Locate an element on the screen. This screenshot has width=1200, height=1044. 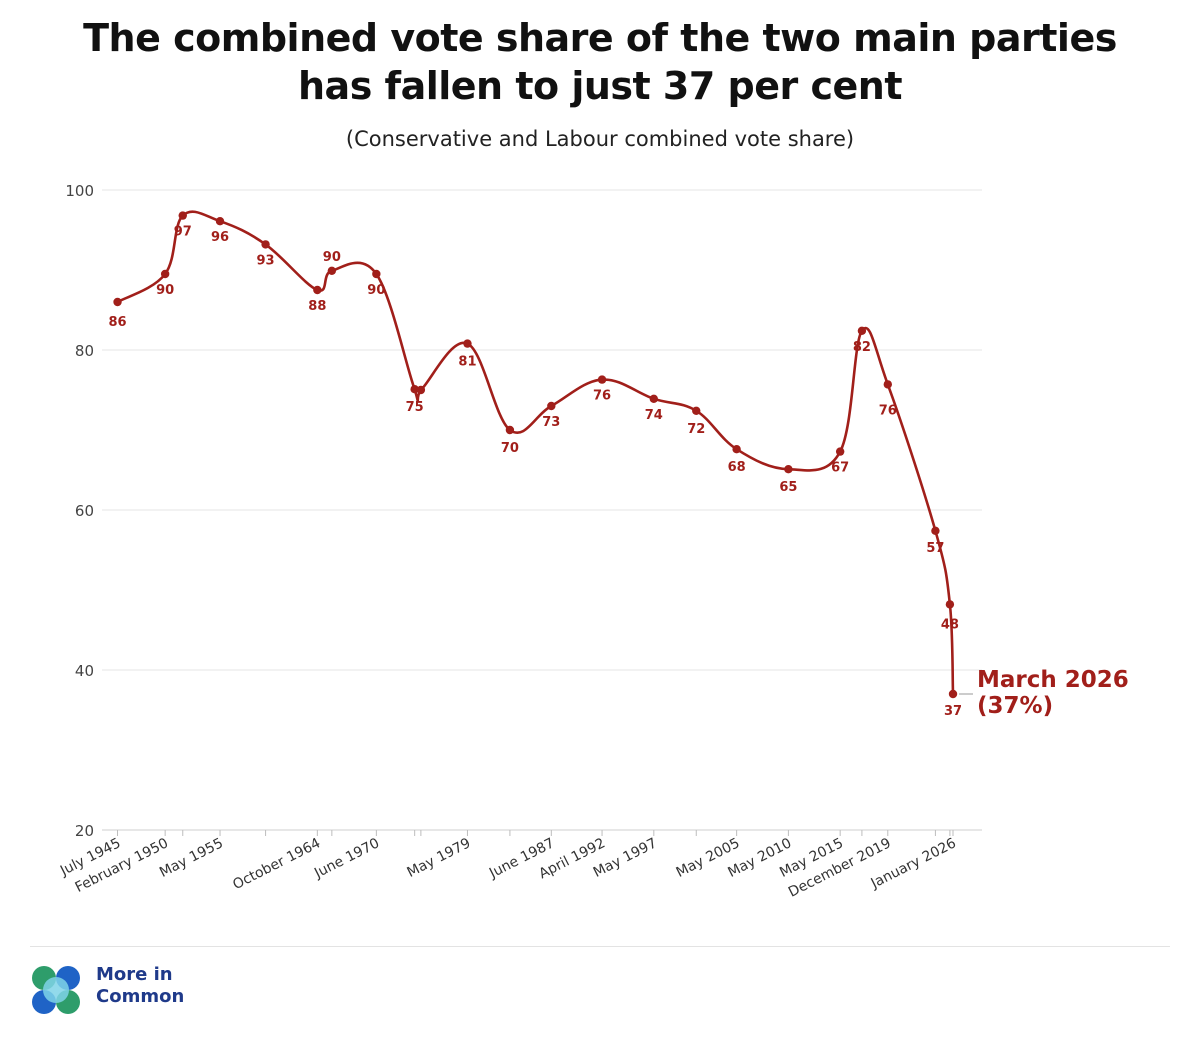
data-label: 93 is located at coordinates (266, 260).